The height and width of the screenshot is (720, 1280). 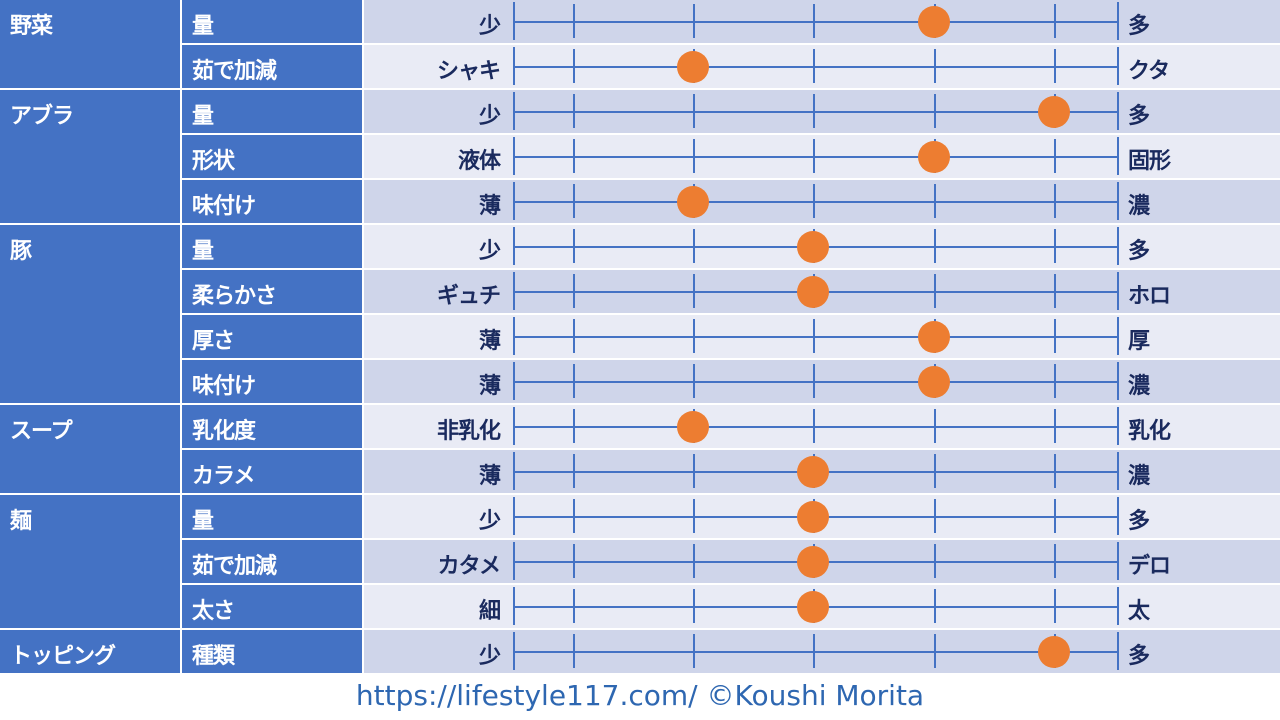 I want to click on attribute-label: 形状, so click(x=272, y=156).